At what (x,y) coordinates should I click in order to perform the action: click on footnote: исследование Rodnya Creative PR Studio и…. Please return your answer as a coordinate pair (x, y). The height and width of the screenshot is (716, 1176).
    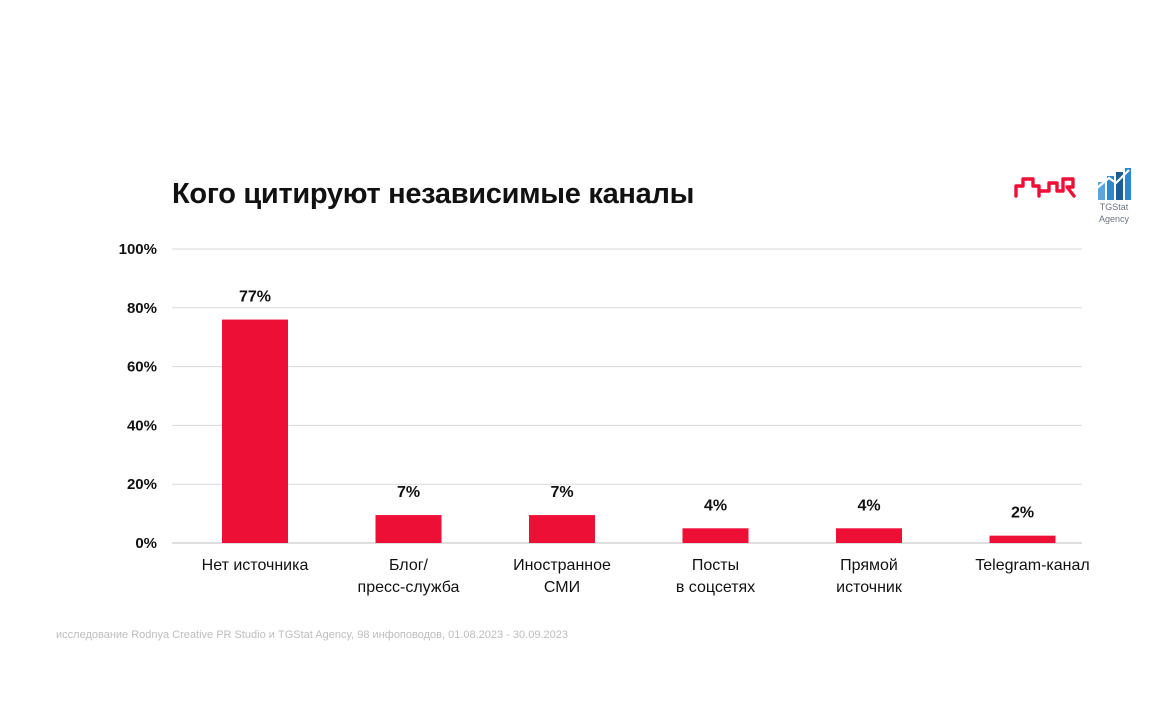
    Looking at the image, I should click on (312, 635).